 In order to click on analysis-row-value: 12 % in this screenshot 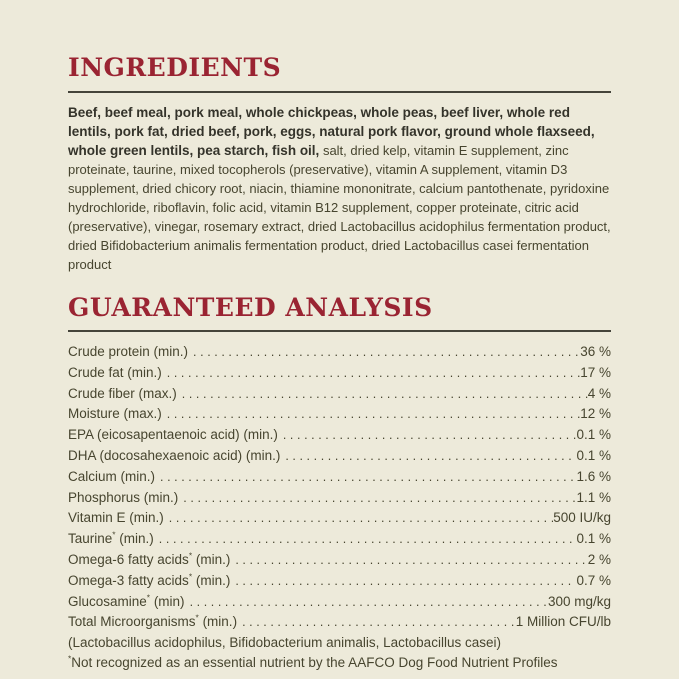, I will do `click(595, 414)`.